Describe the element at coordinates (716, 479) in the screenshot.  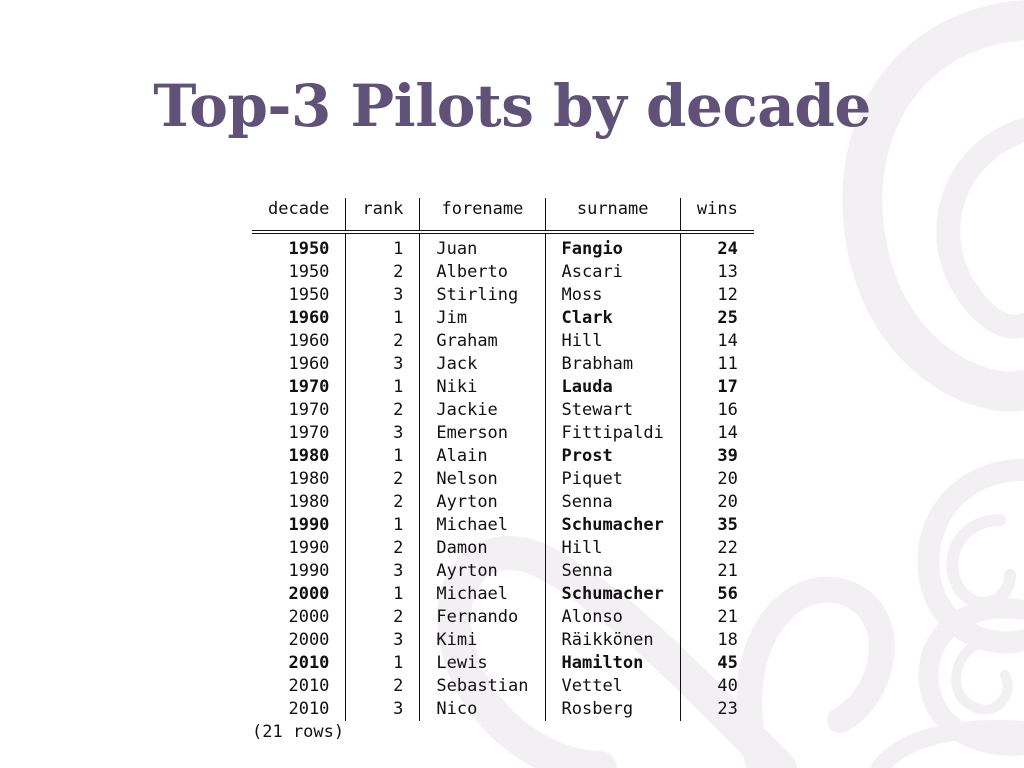
I see `cell-wins: 20` at that location.